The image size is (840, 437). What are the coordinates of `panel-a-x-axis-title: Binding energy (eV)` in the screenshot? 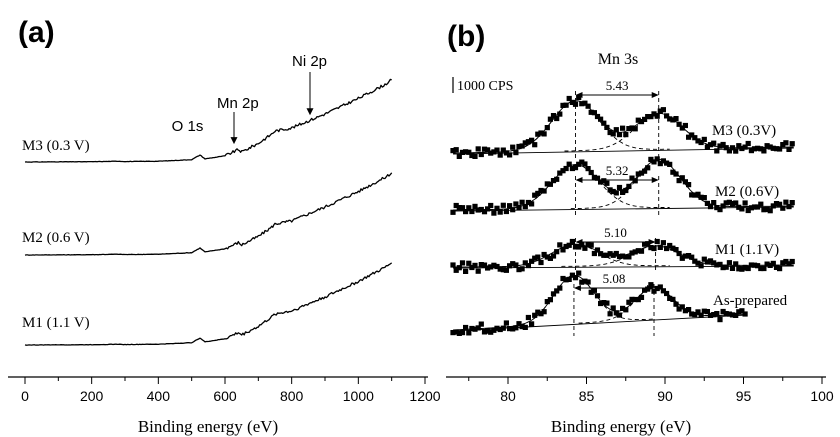 It's located at (208, 426).